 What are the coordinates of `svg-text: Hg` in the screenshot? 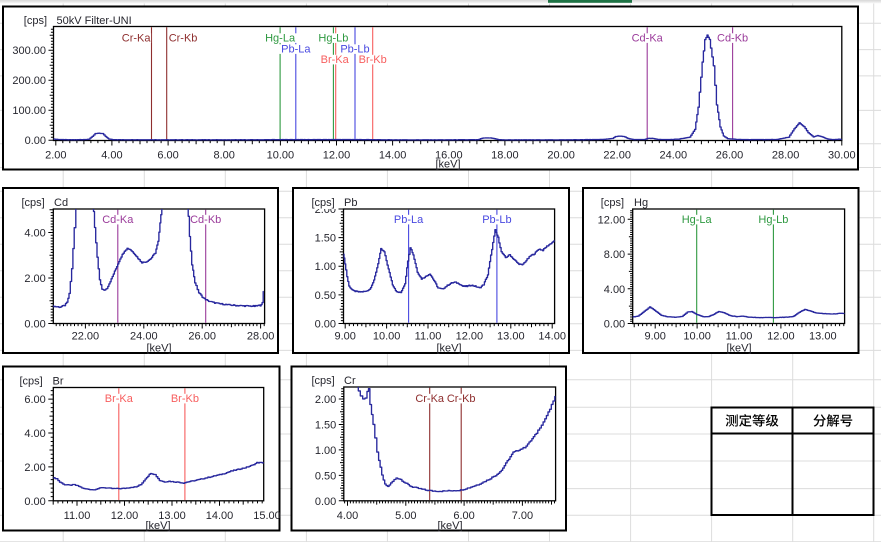 It's located at (641, 203).